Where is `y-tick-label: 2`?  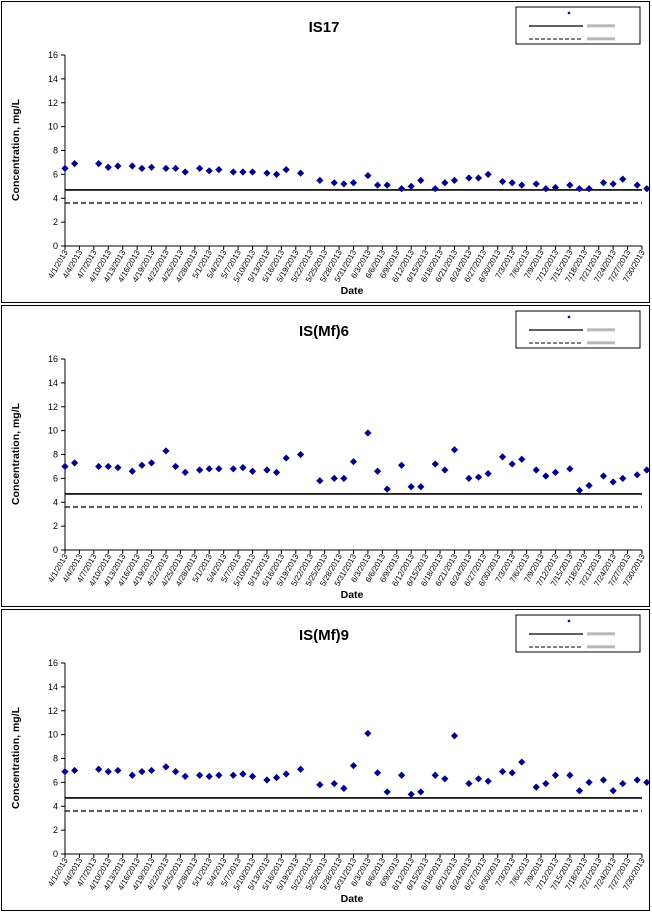
y-tick-label: 2 is located at coordinates (55, 830).